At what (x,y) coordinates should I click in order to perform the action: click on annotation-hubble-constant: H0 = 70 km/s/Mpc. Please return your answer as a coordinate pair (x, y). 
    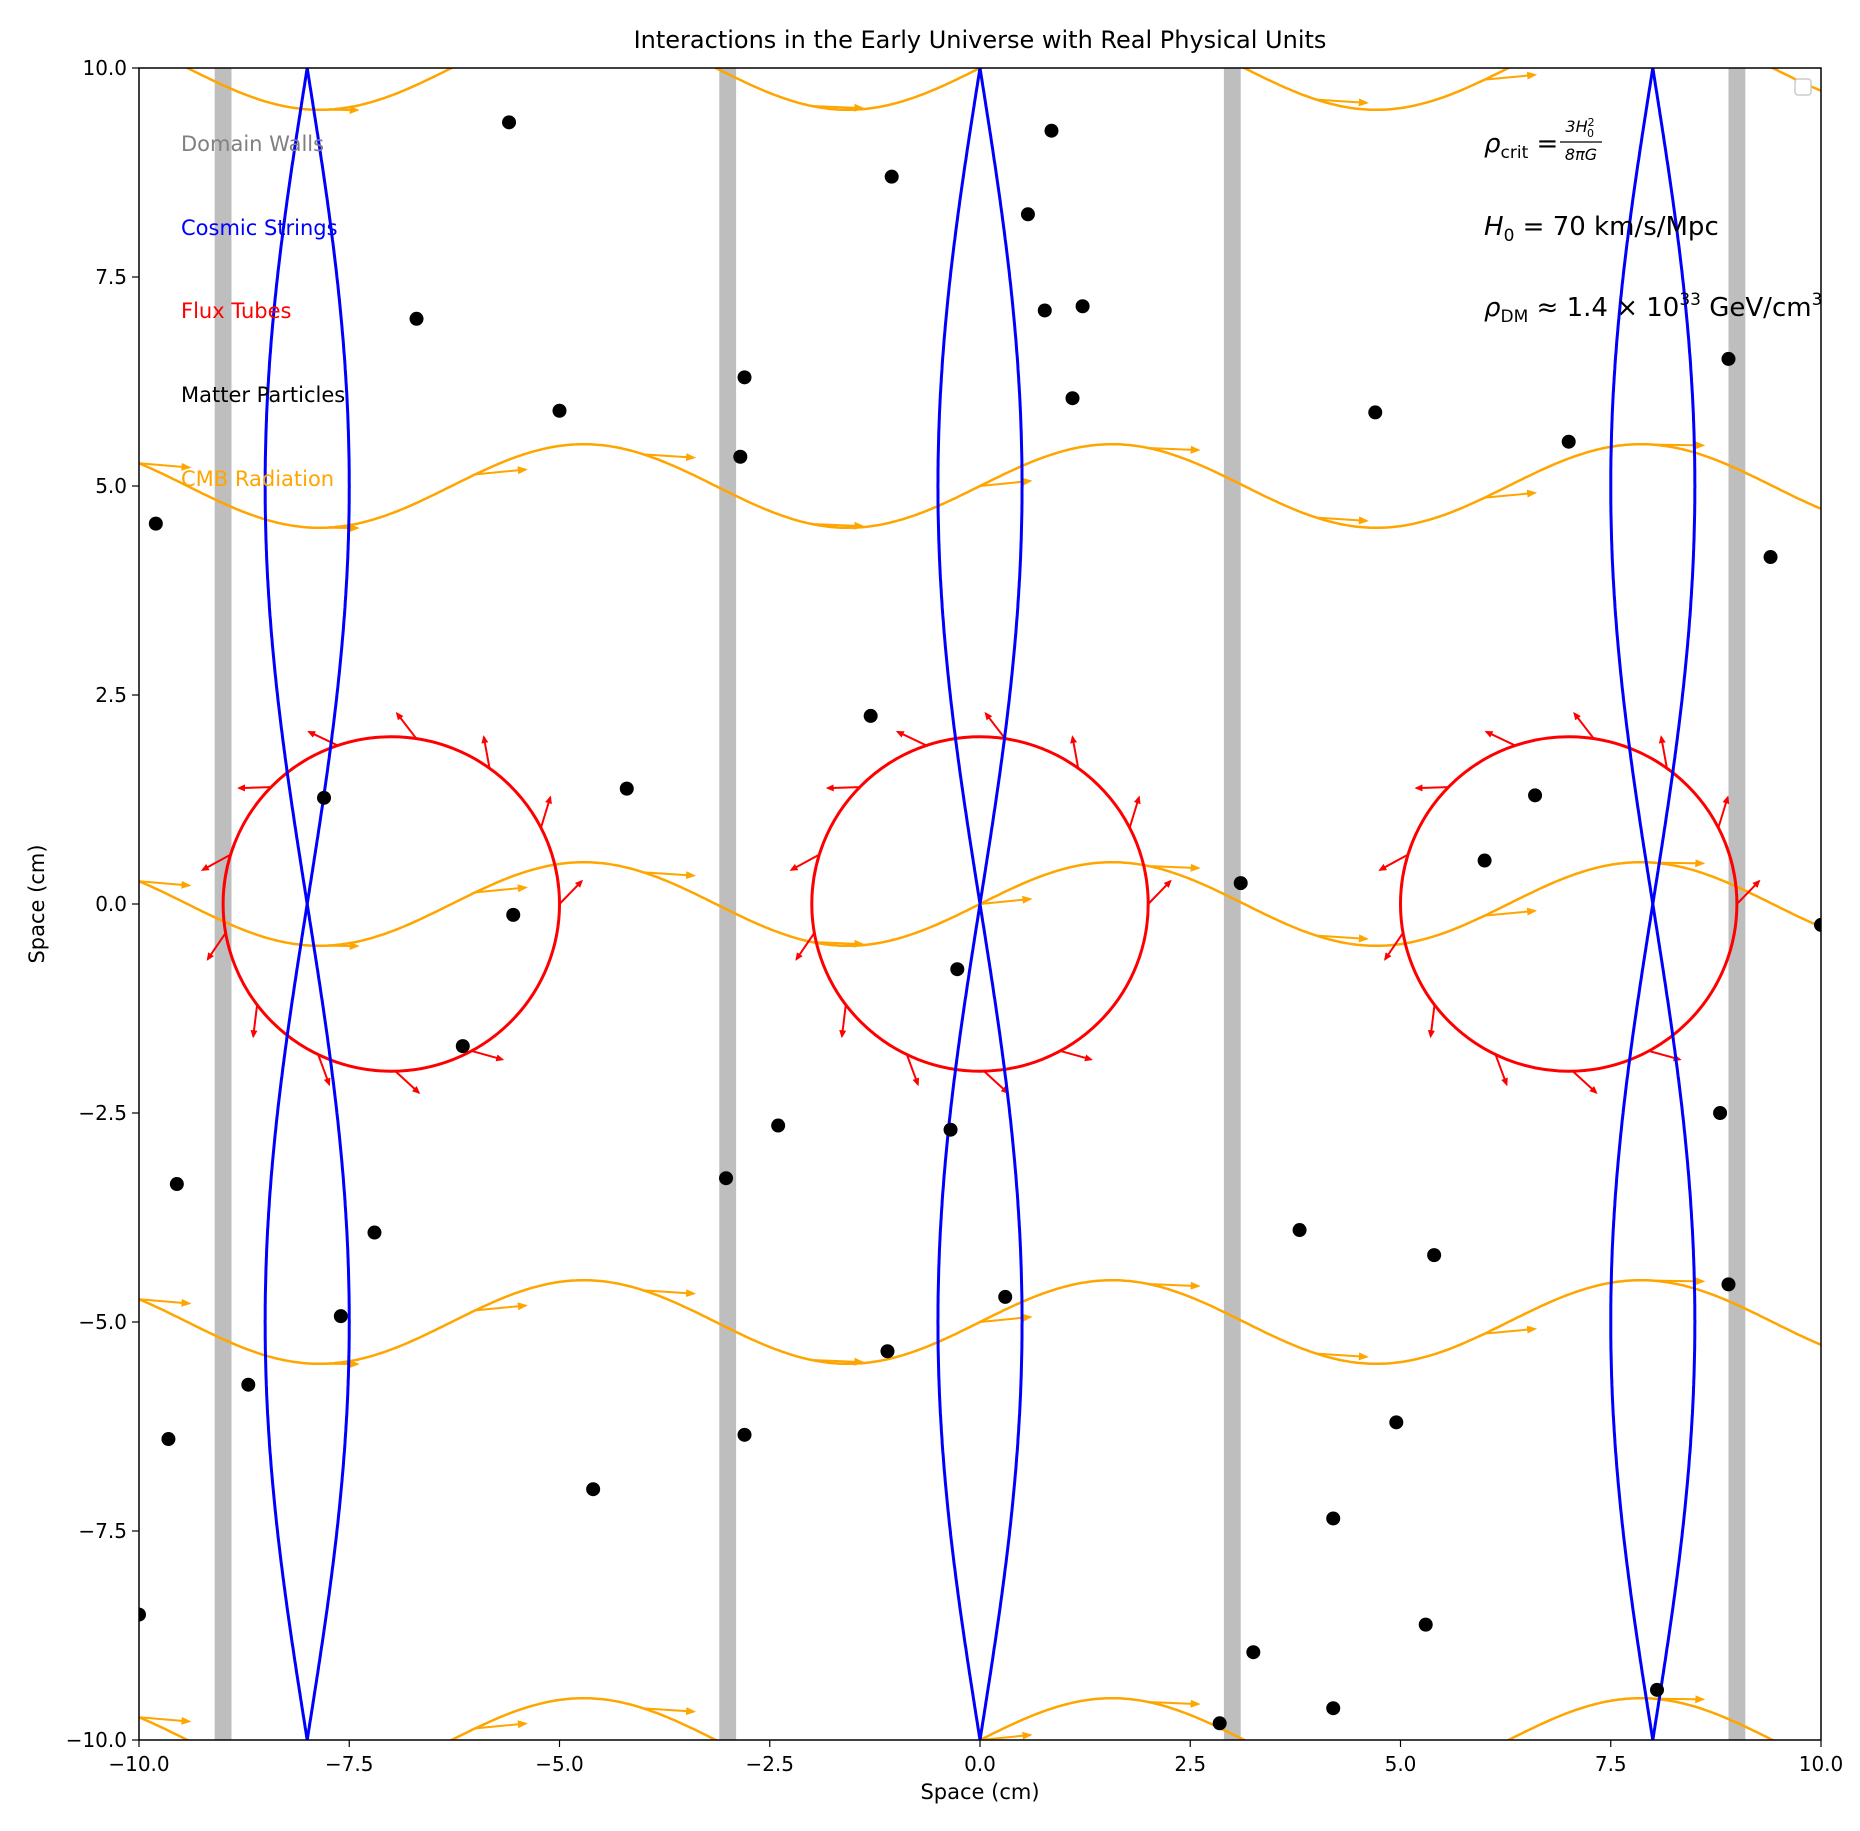
    Looking at the image, I should click on (1601, 229).